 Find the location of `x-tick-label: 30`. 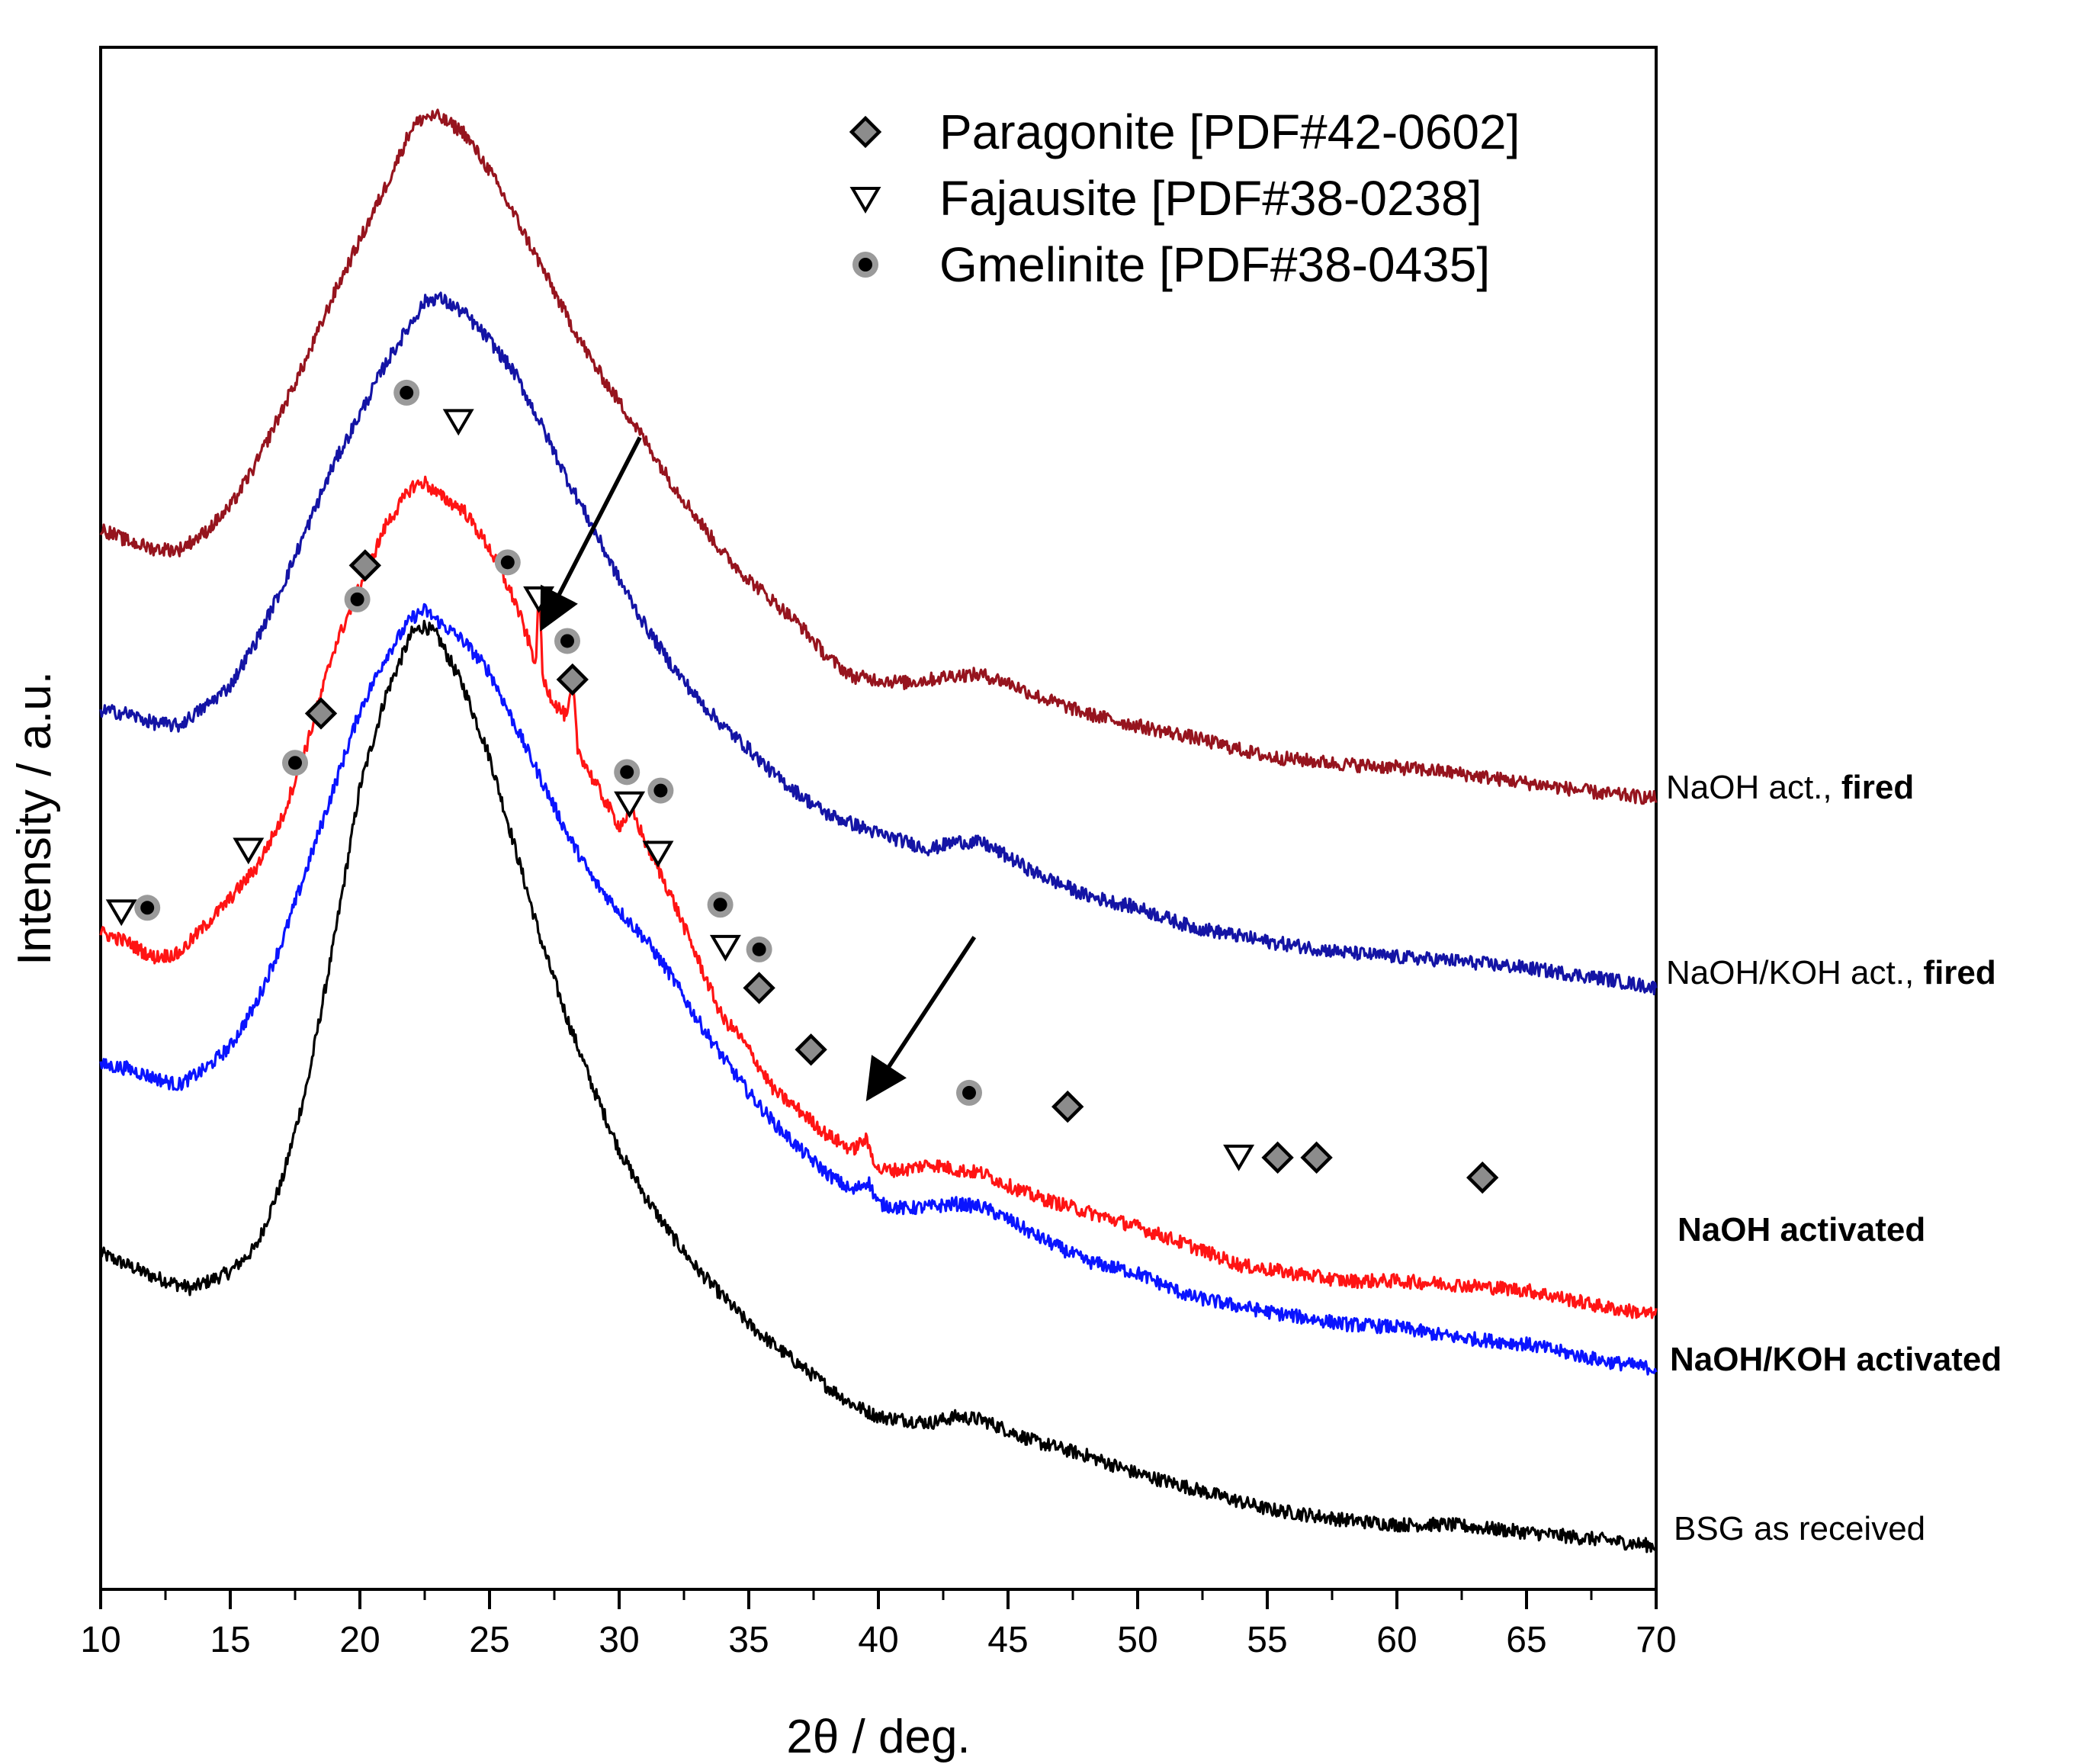

x-tick-label: 30 is located at coordinates (619, 1640).